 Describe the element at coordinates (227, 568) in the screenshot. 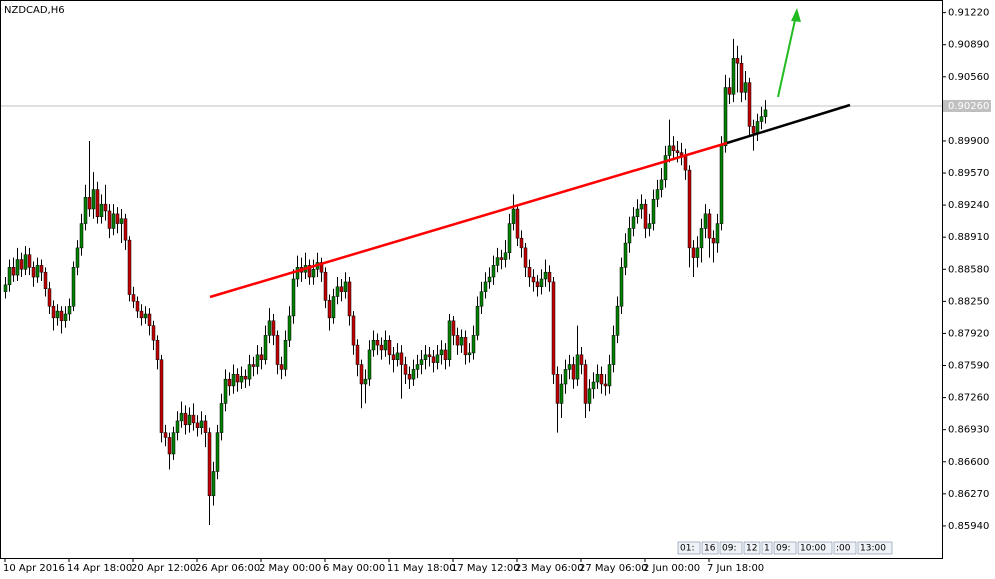

I see `x-tick-label: 26 Apr 06:00` at that location.